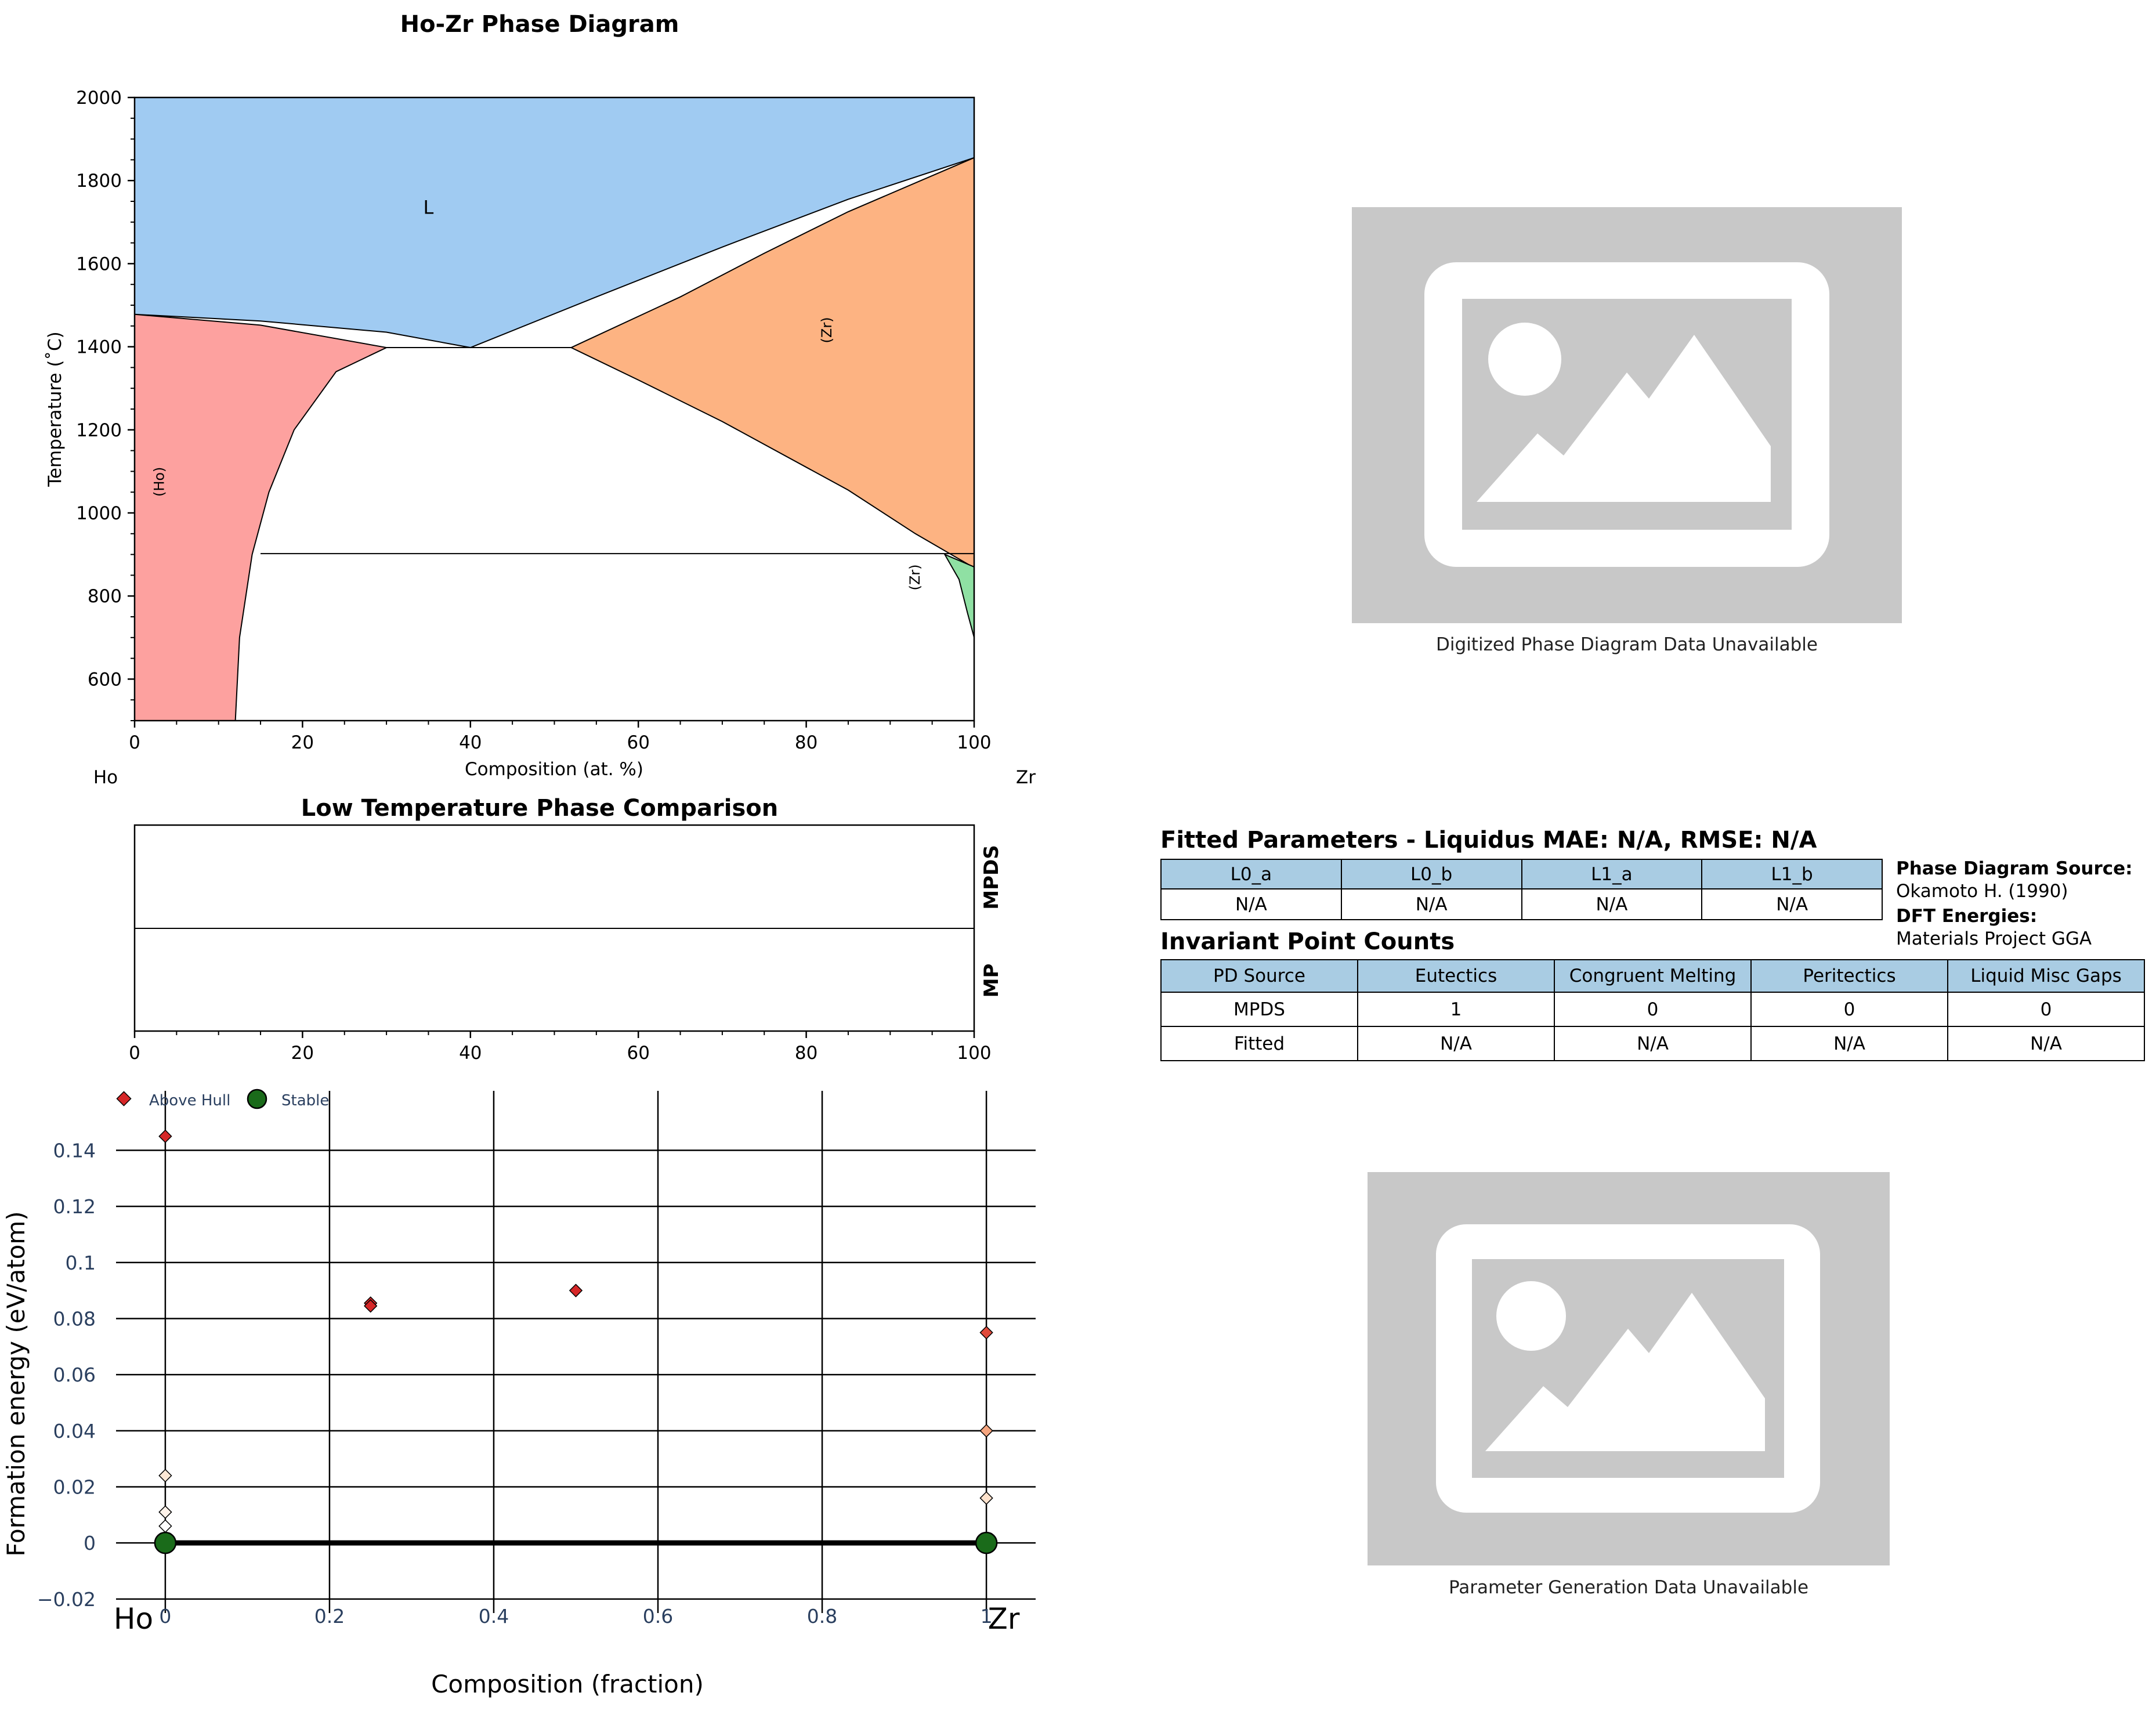  What do you see at coordinates (806, 743) in the screenshot?
I see `x-tick-label: 80` at bounding box center [806, 743].